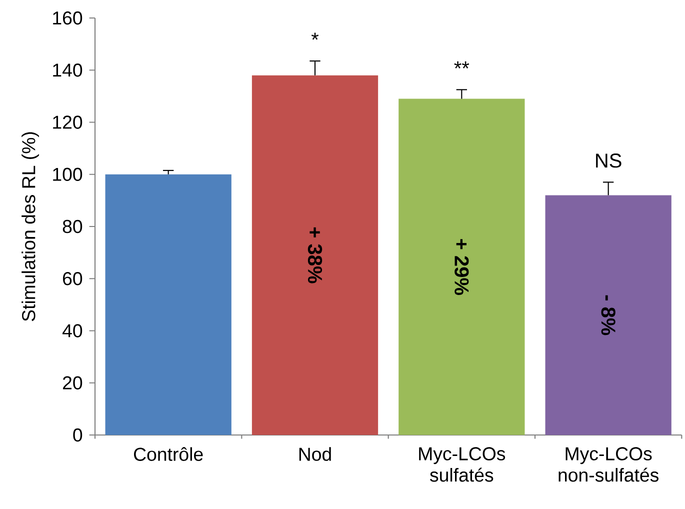 The width and height of the screenshot is (685, 509). What do you see at coordinates (462, 464) in the screenshot?
I see `x-tick-label: Myc-LCOs sulfatés` at bounding box center [462, 464].